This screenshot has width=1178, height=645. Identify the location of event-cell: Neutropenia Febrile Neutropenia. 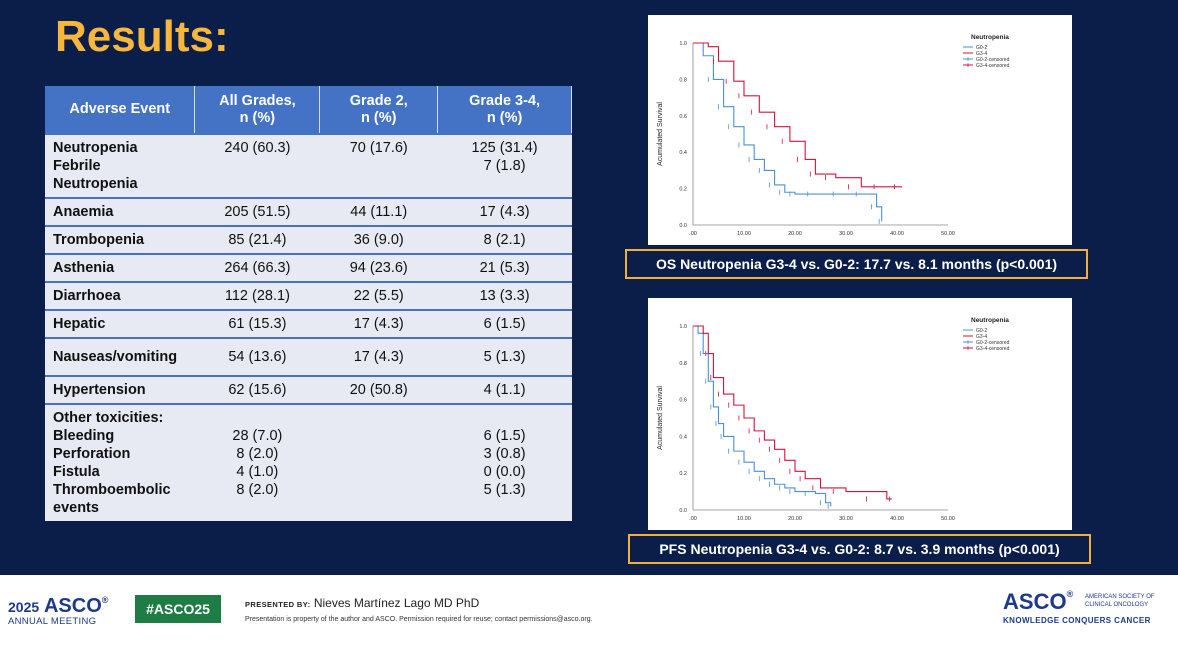
(120, 165).